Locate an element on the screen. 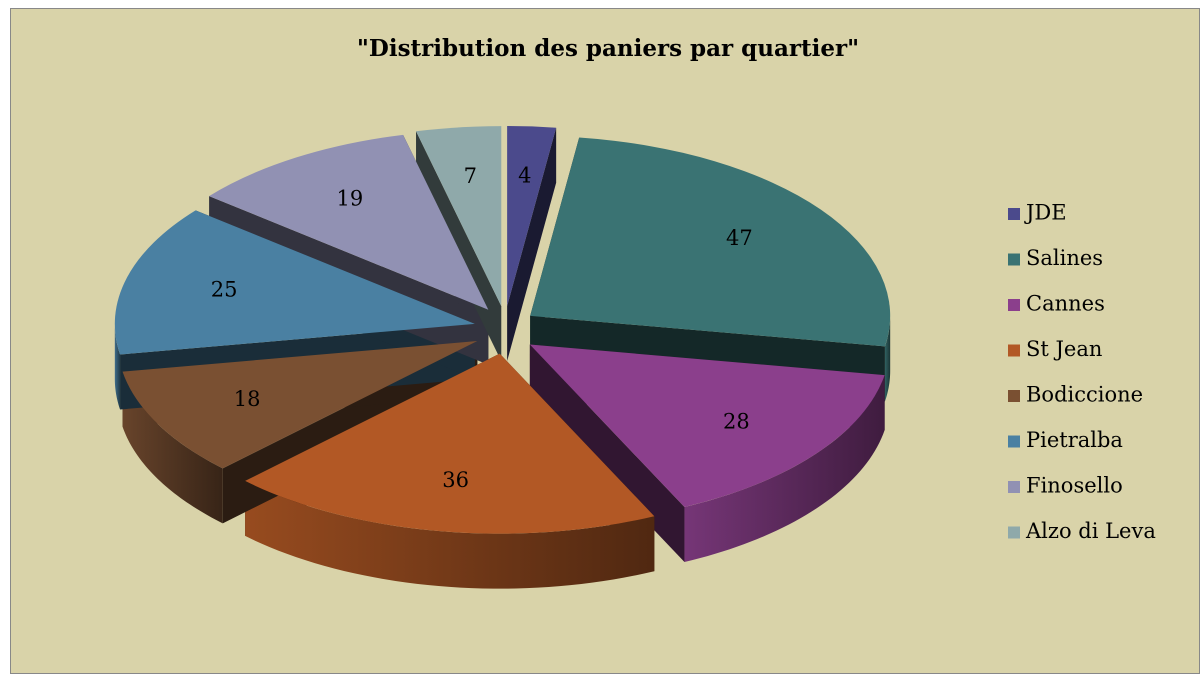 The height and width of the screenshot is (677, 1202). data-label: 36 is located at coordinates (455, 480).